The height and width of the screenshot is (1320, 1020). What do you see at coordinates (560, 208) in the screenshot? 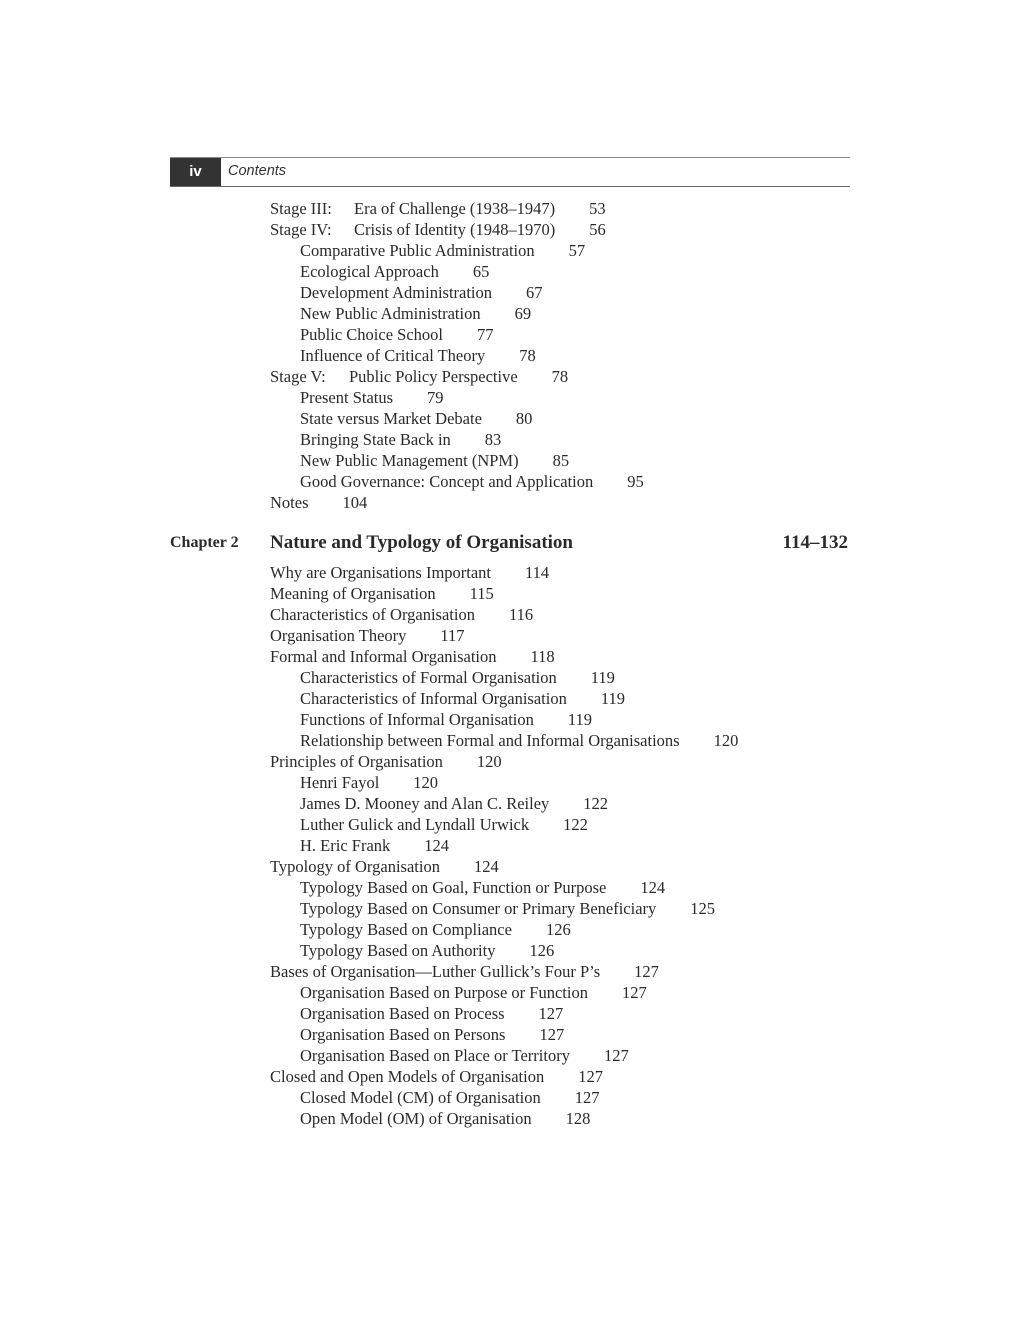
I see `toc-entry: Stage III: Era of Challenge (1938–1947) 53` at bounding box center [560, 208].